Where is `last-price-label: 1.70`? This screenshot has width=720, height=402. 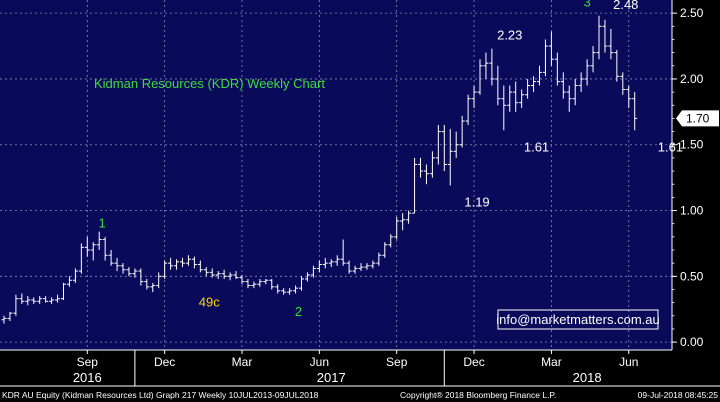 last-price-label: 1.70 is located at coordinates (698, 118).